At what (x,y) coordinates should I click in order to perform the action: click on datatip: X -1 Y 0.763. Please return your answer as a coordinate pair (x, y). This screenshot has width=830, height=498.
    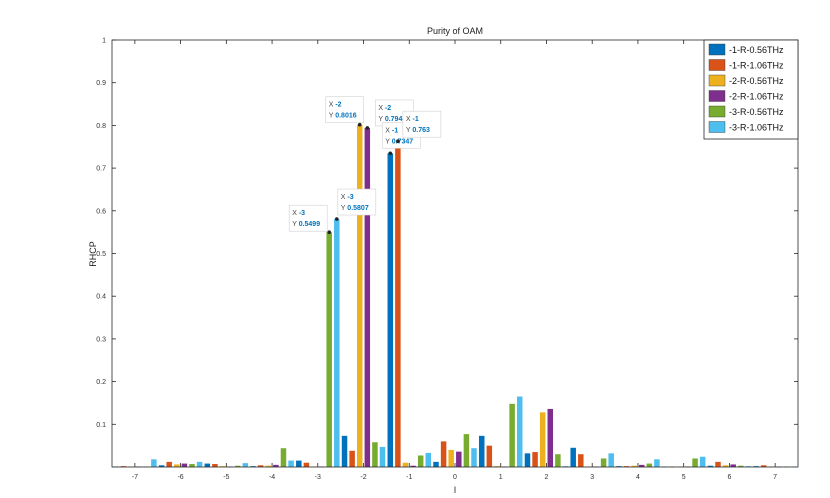
    Looking at the image, I should click on (419, 126).